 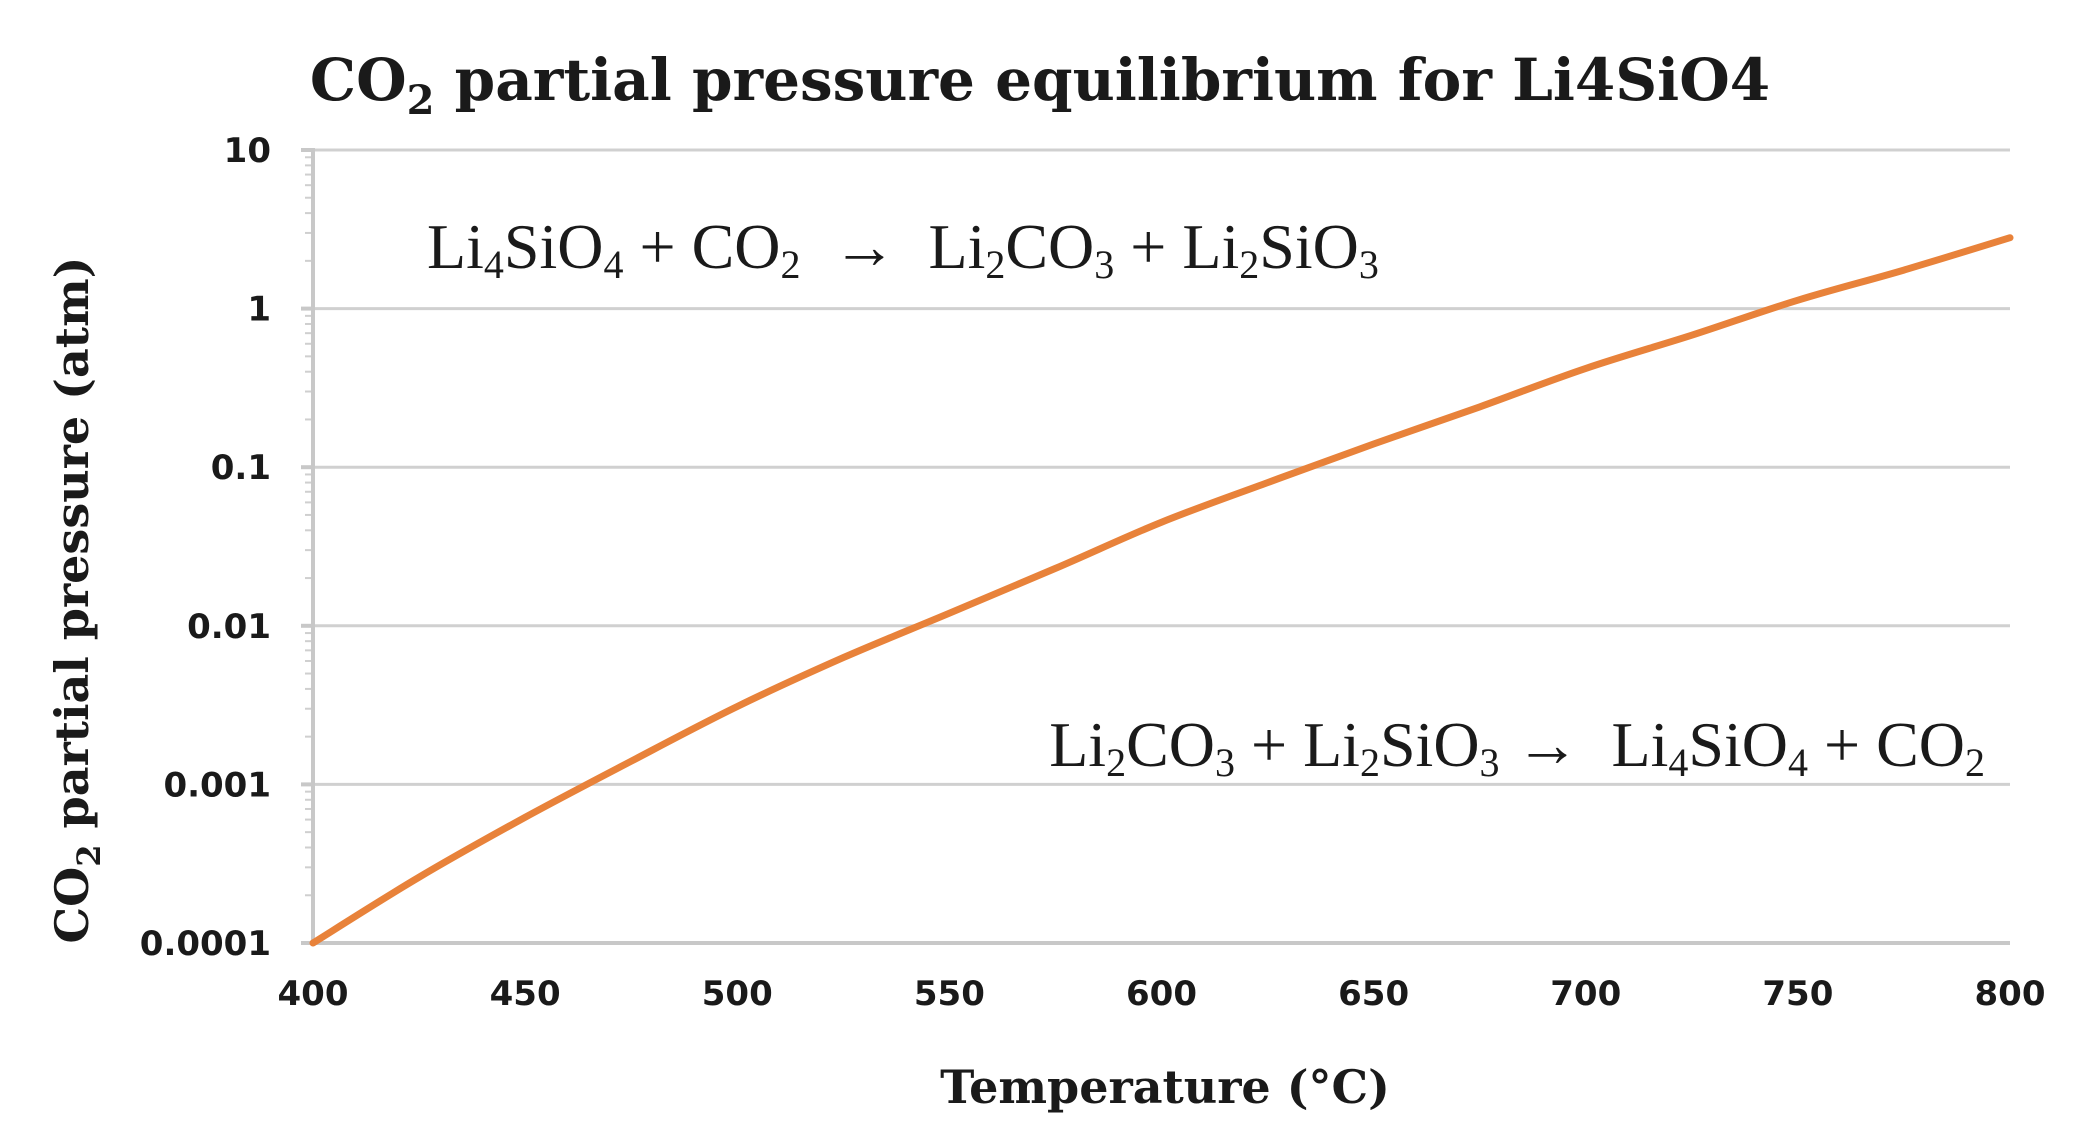 I want to click on x-tick-label: 400, so click(x=313, y=994).